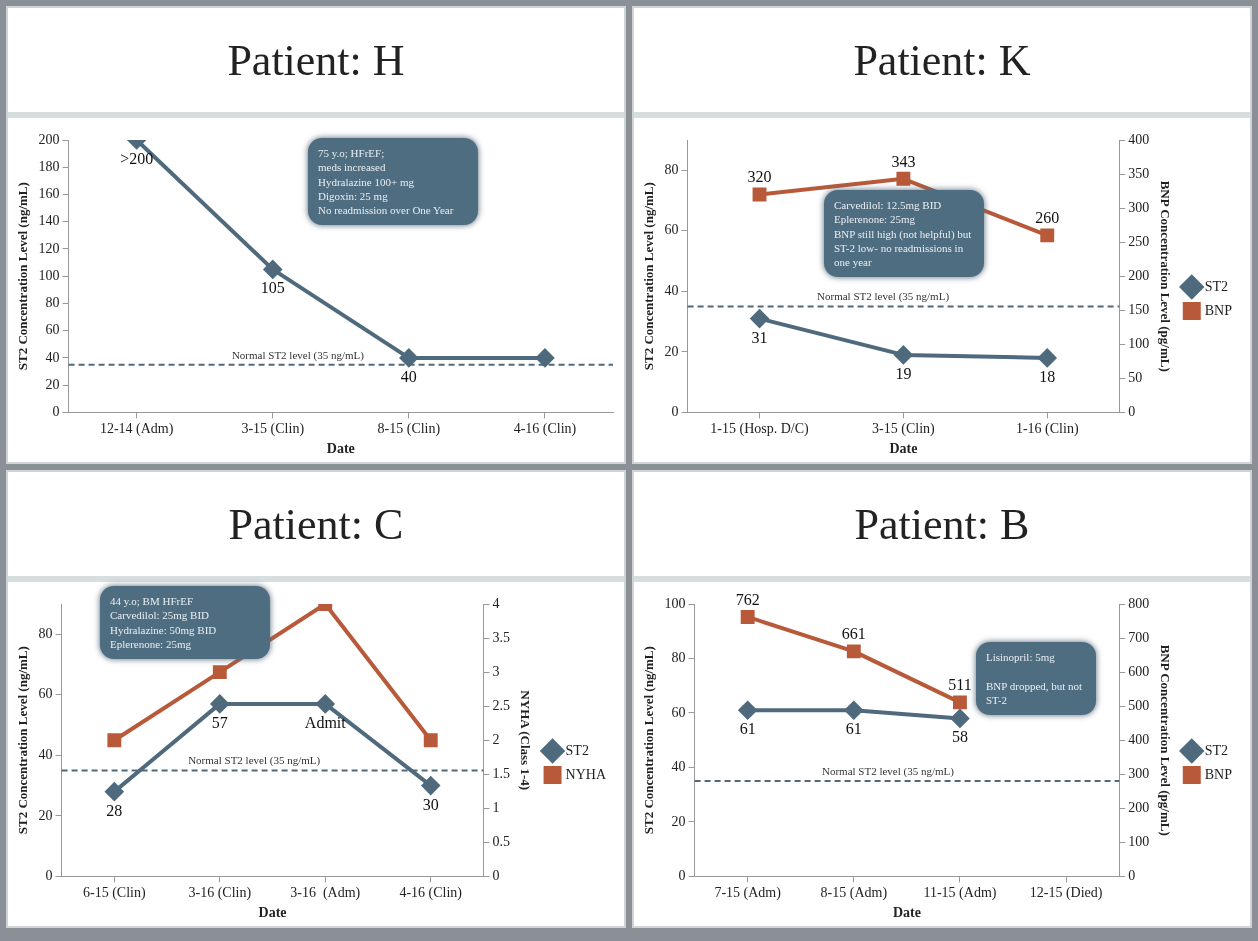 The height and width of the screenshot is (941, 1258). I want to click on data-label: 105, so click(272, 288).